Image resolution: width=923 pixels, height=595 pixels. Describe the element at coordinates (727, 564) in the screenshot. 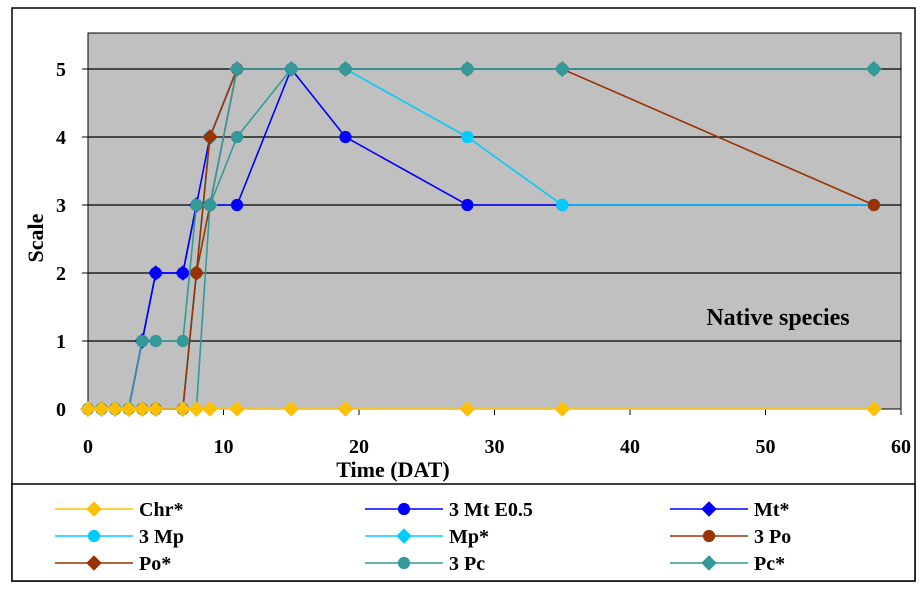

I see `legend-item-pc: Pc*` at that location.